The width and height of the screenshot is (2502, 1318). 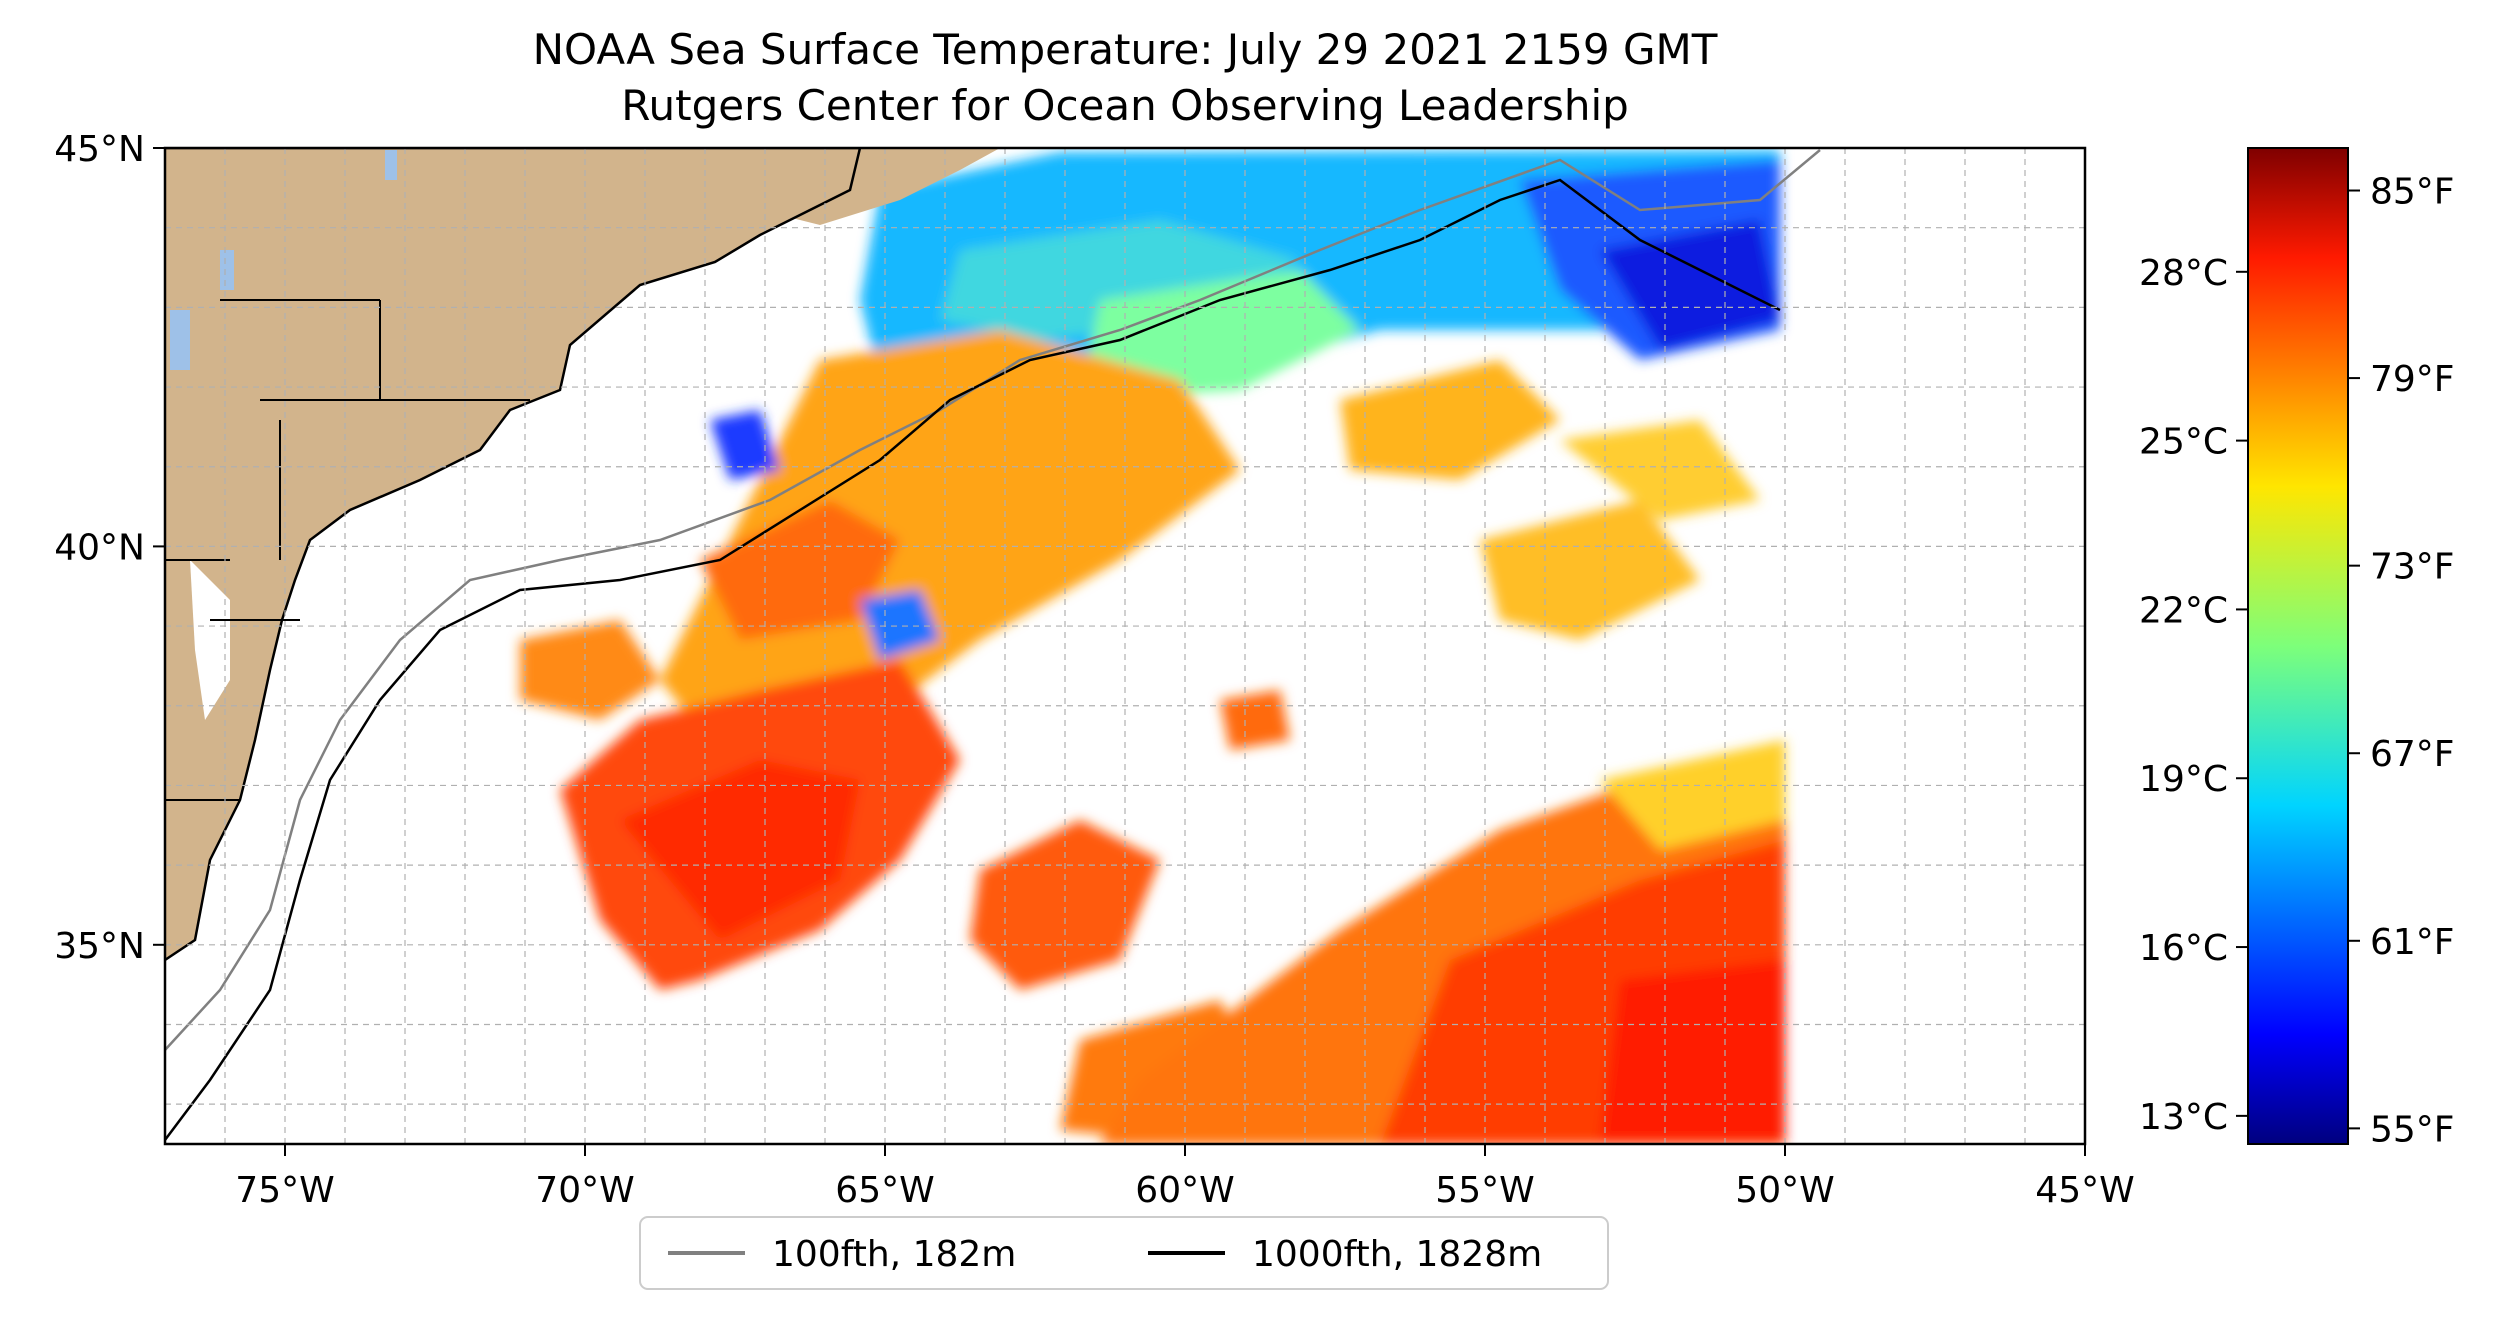 What do you see at coordinates (2412, 567) in the screenshot?
I see `fahrenheit-tick-label: 73°F` at bounding box center [2412, 567].